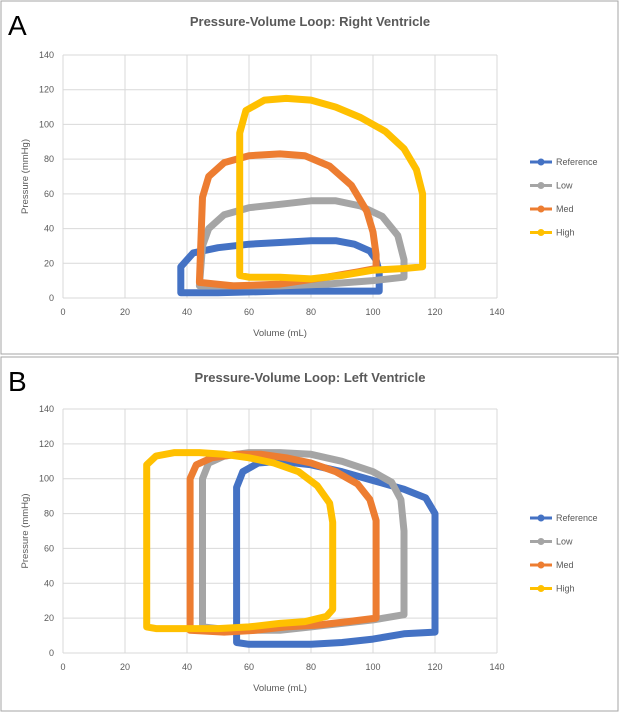 The width and height of the screenshot is (621, 714). What do you see at coordinates (310, 21) in the screenshot?
I see `chart-title: Pressure-Volume Loop: Right Ventricle` at bounding box center [310, 21].